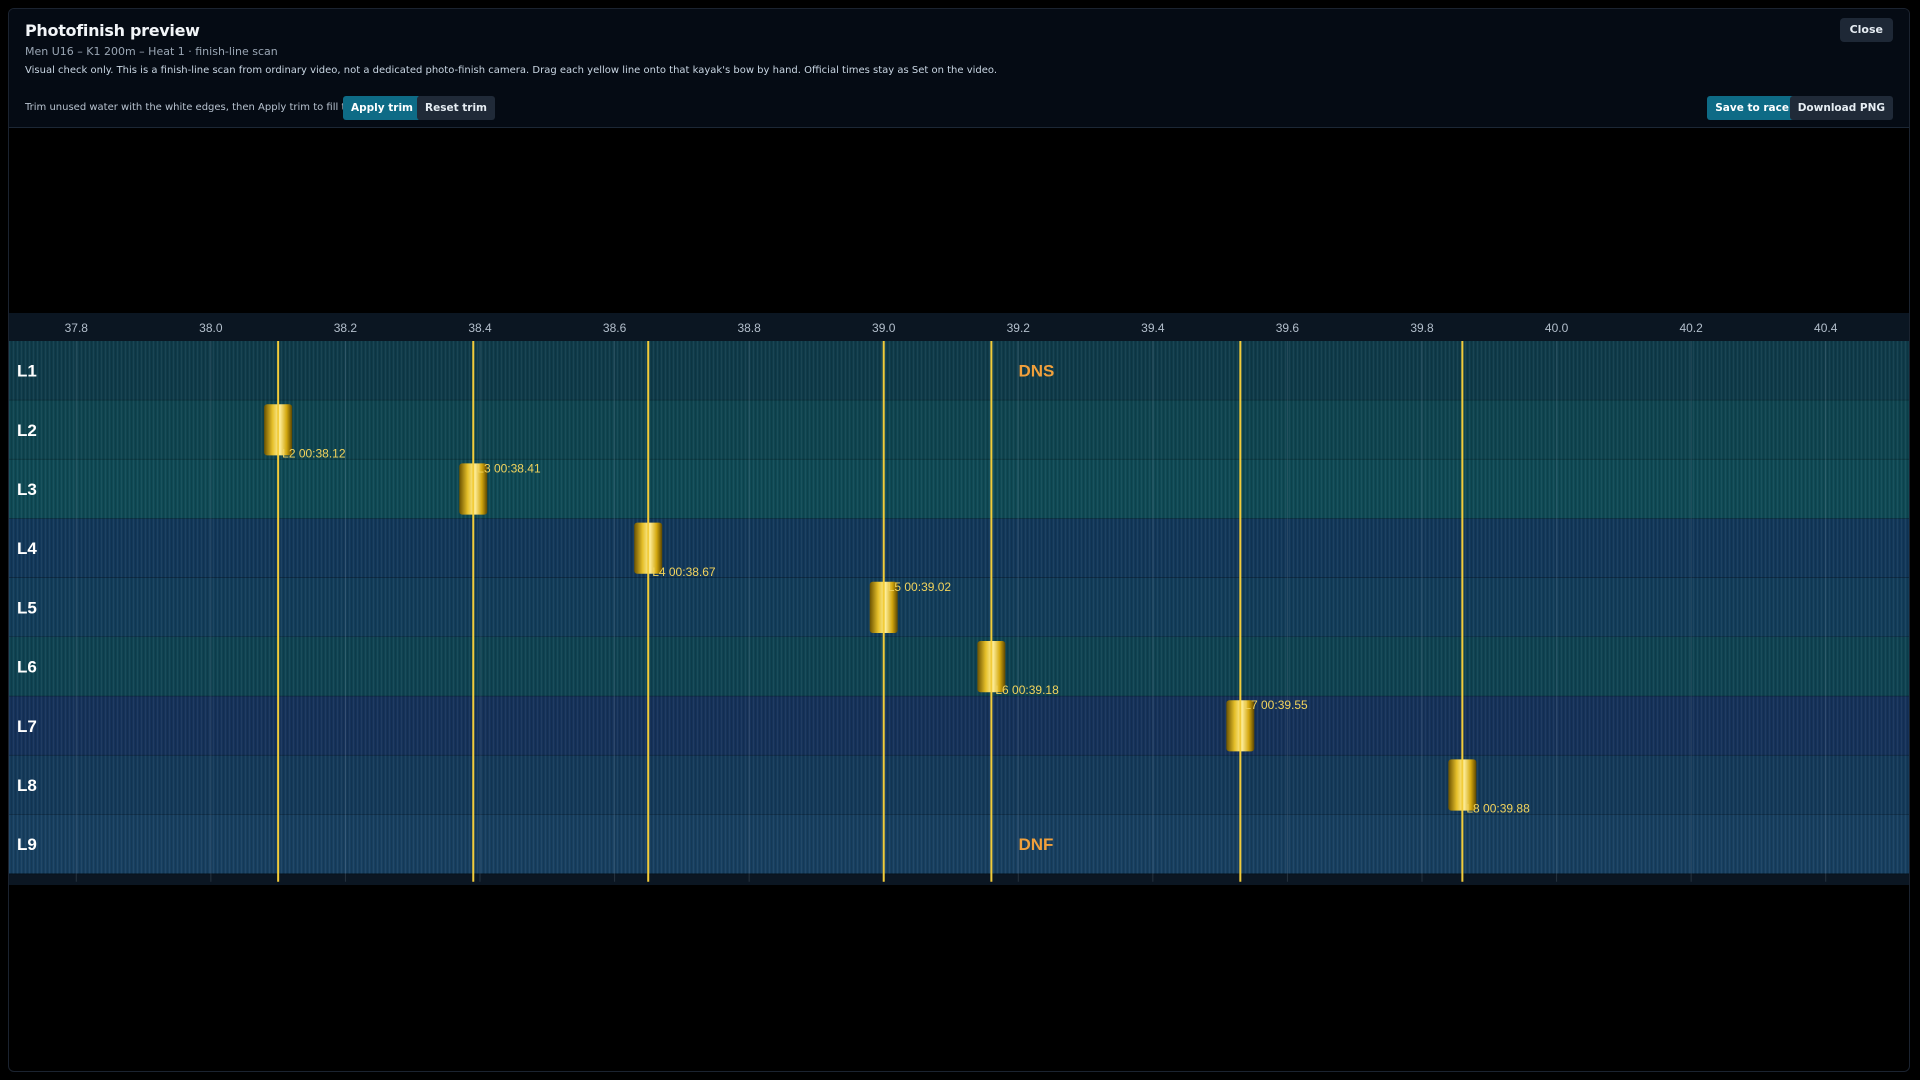 Image resolution: width=1920 pixels, height=1080 pixels. Describe the element at coordinates (27, 548) in the screenshot. I see `lane-label: L4` at that location.